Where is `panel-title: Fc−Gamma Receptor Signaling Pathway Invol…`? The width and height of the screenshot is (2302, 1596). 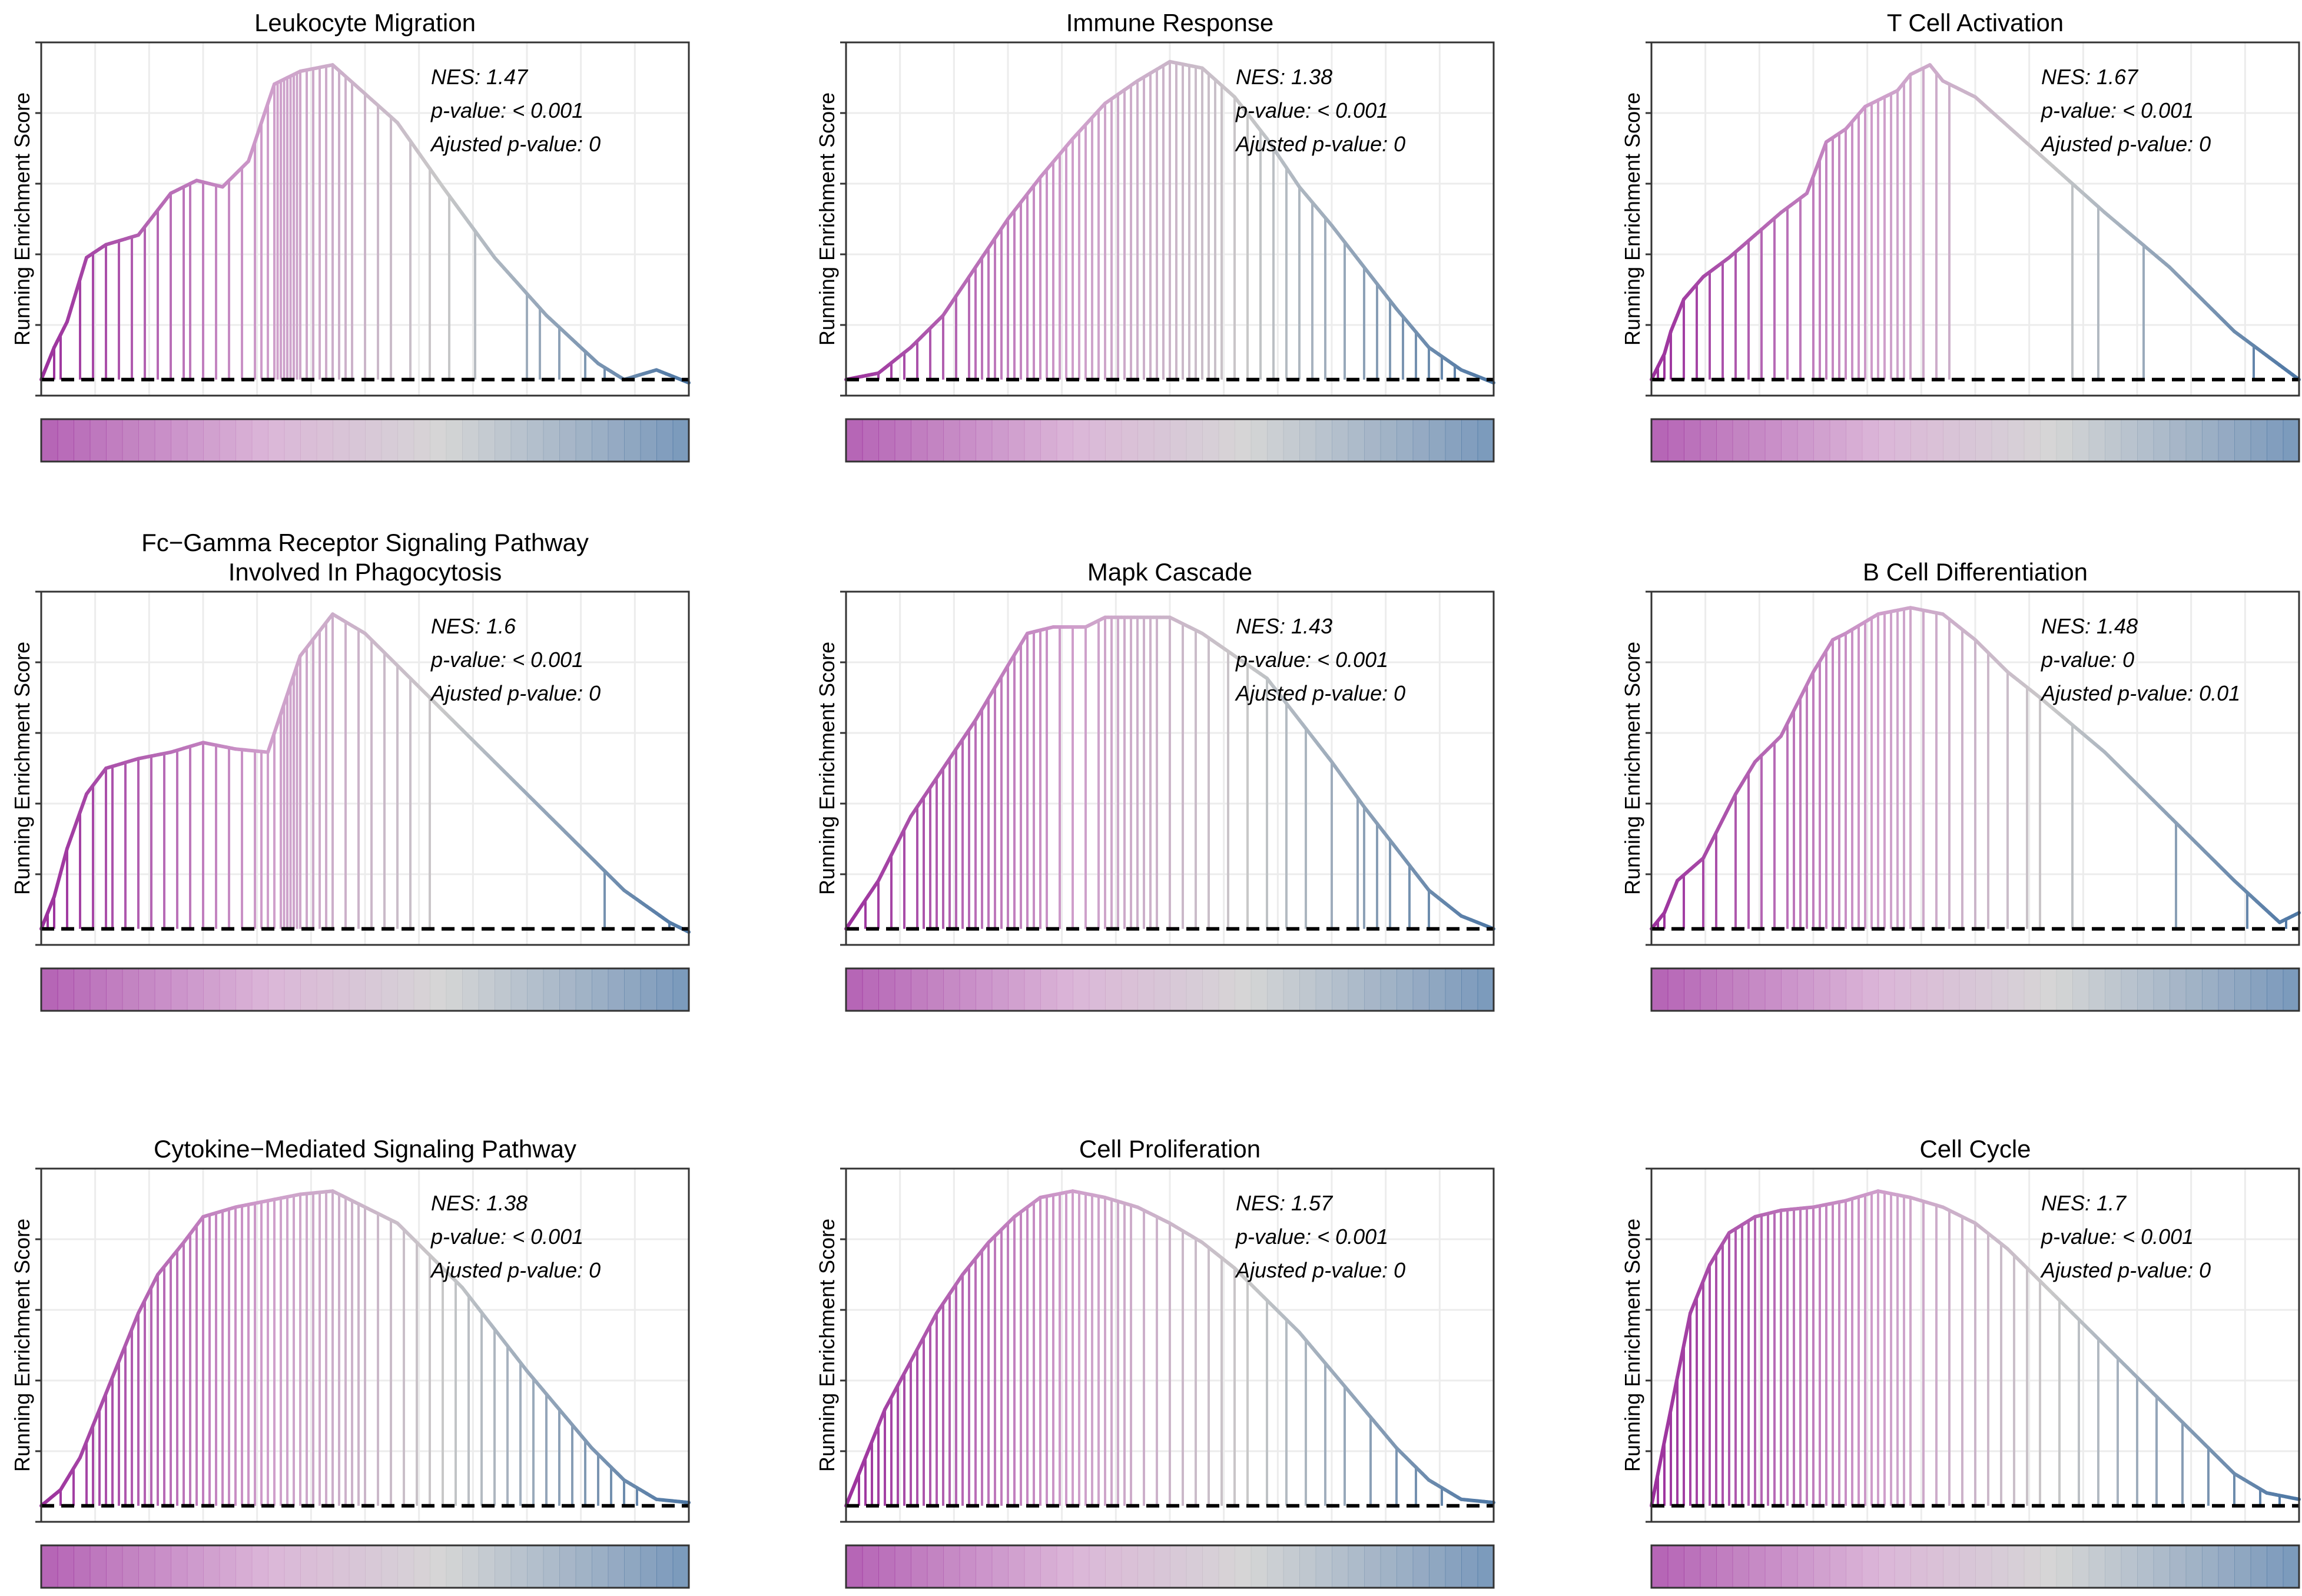
panel-title: Fc−Gamma Receptor Signaling Pathway Invol… is located at coordinates (365, 557).